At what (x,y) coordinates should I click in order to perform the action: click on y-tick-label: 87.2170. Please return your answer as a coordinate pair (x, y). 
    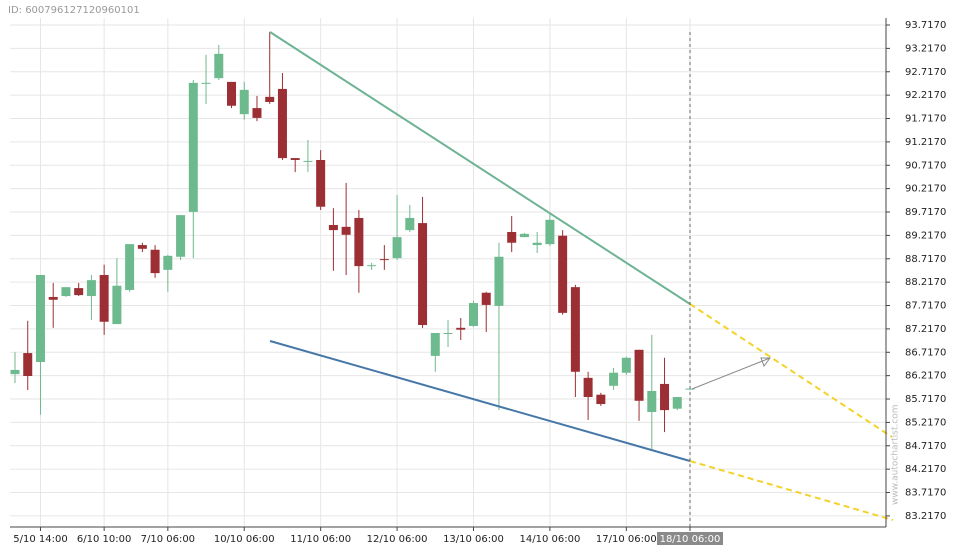
    Looking at the image, I should click on (925, 329).